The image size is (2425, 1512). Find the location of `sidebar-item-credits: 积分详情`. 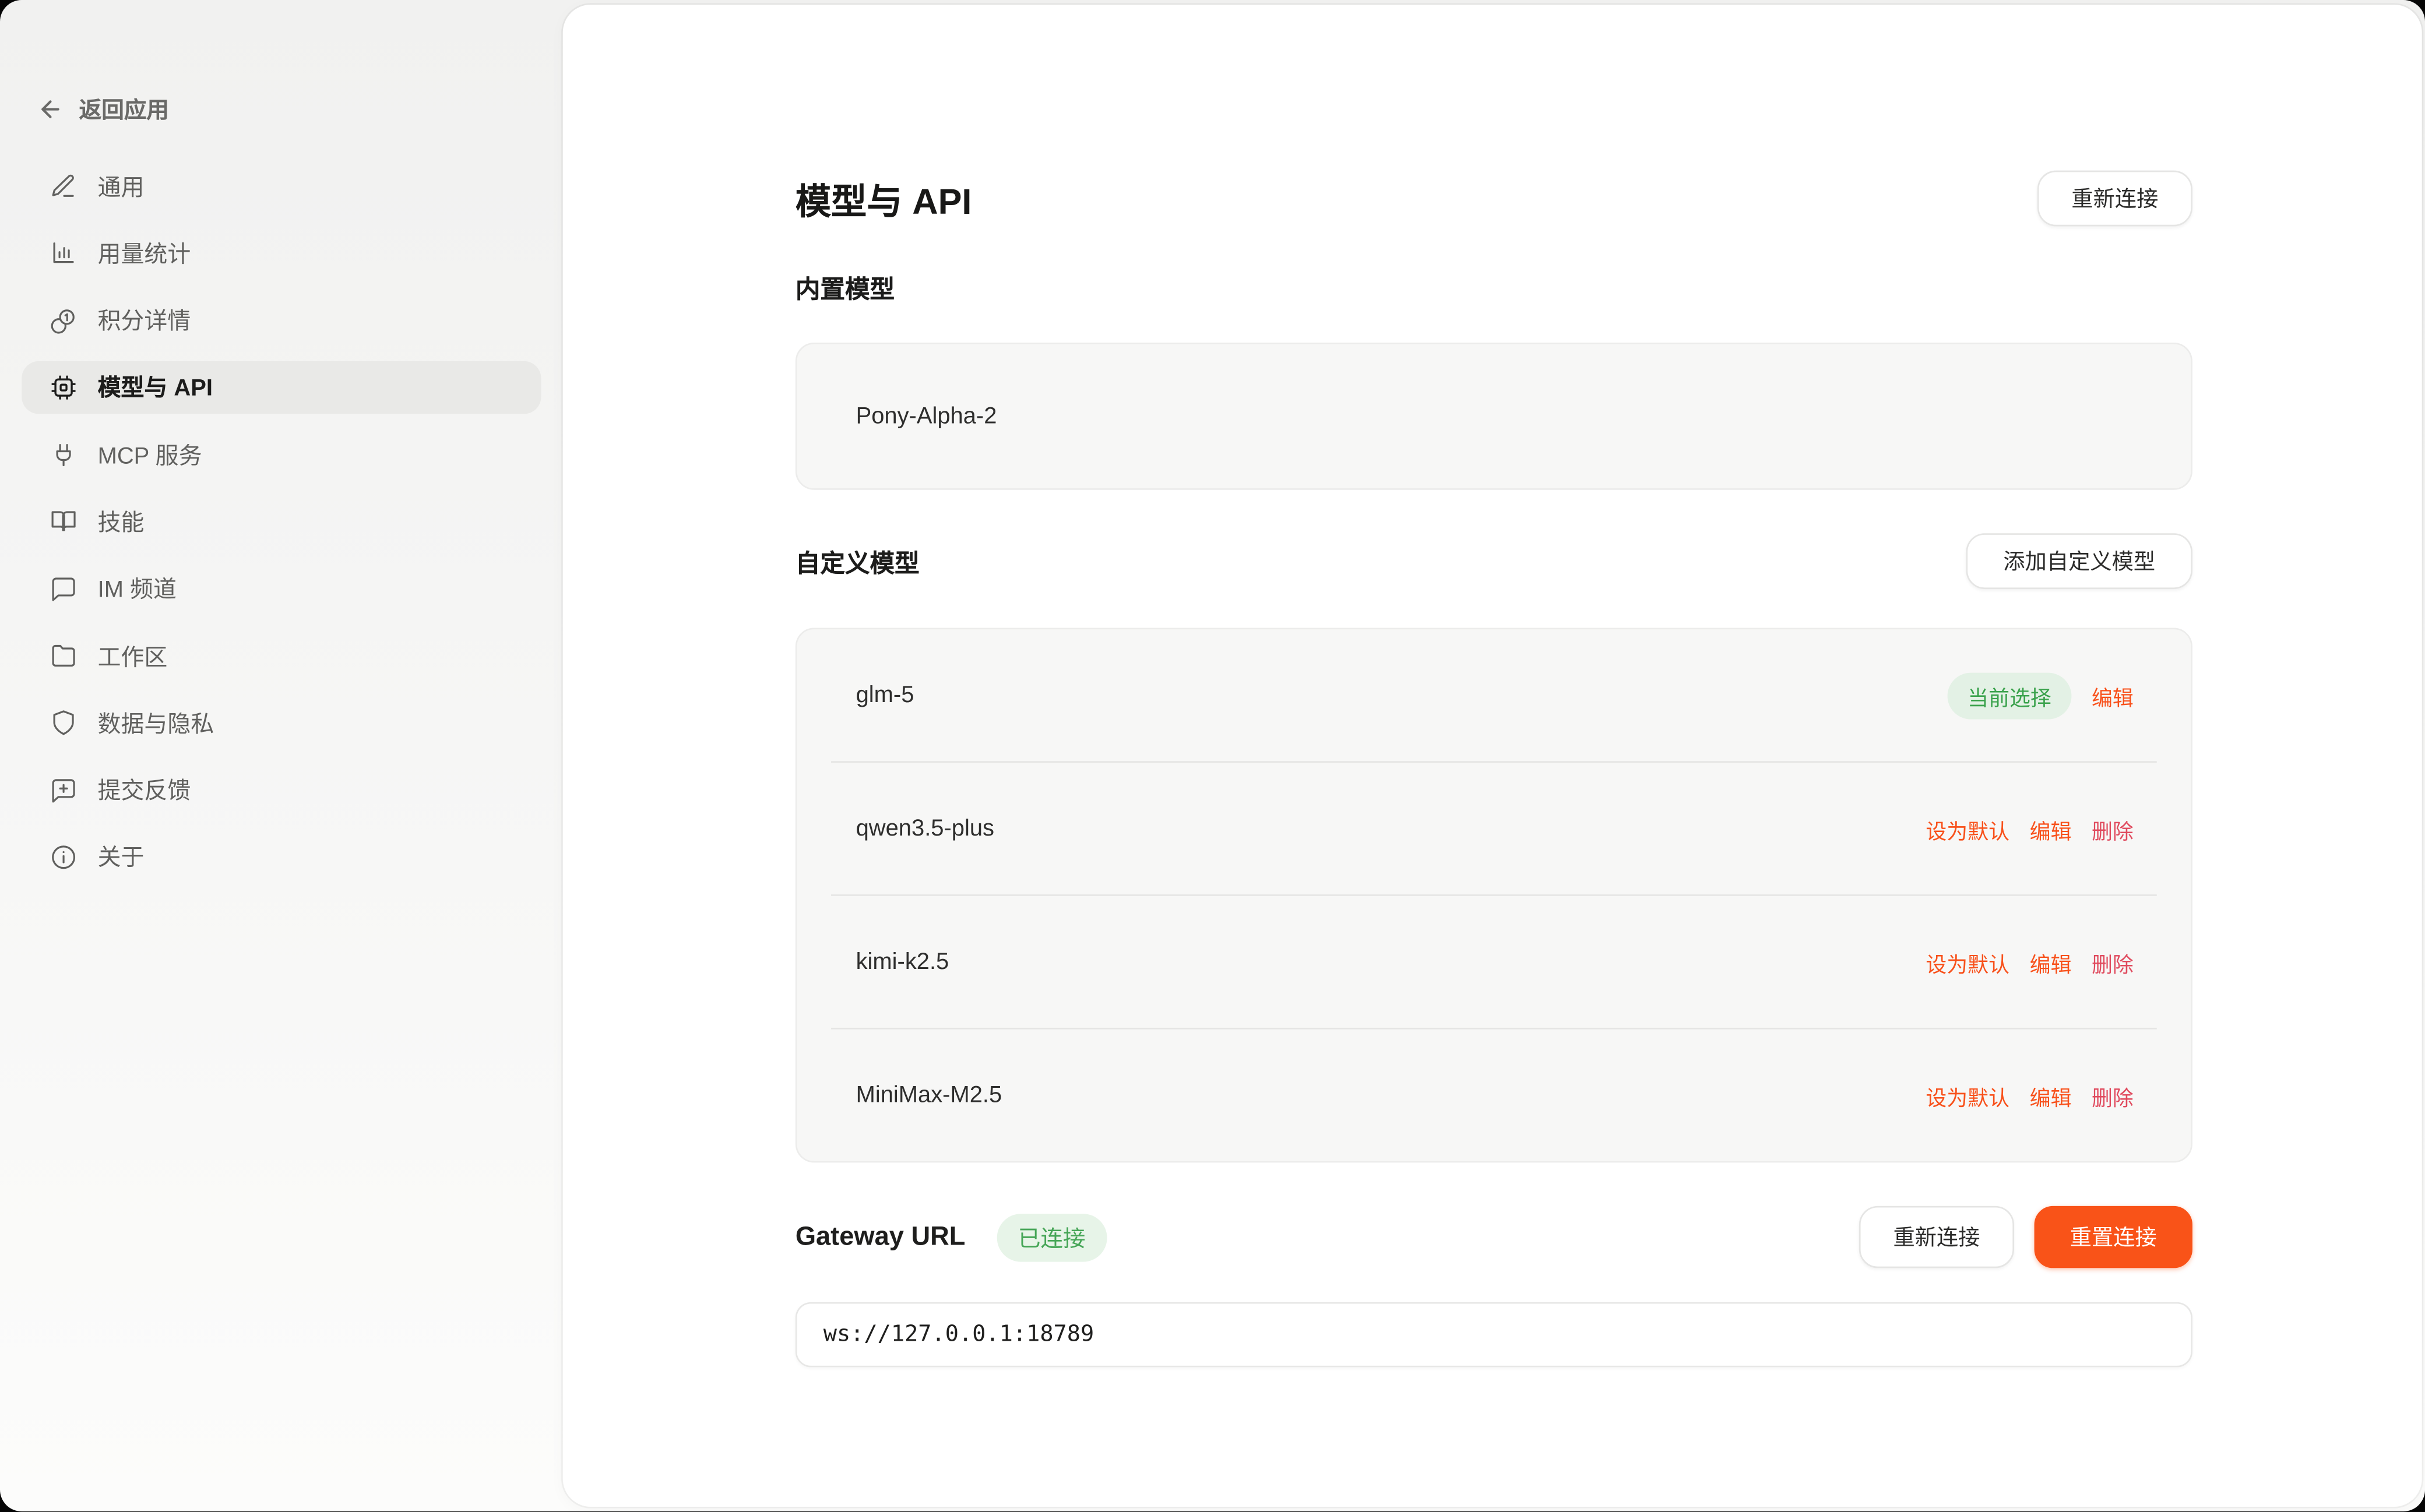

sidebar-item-credits: 积分详情 is located at coordinates (281, 320).